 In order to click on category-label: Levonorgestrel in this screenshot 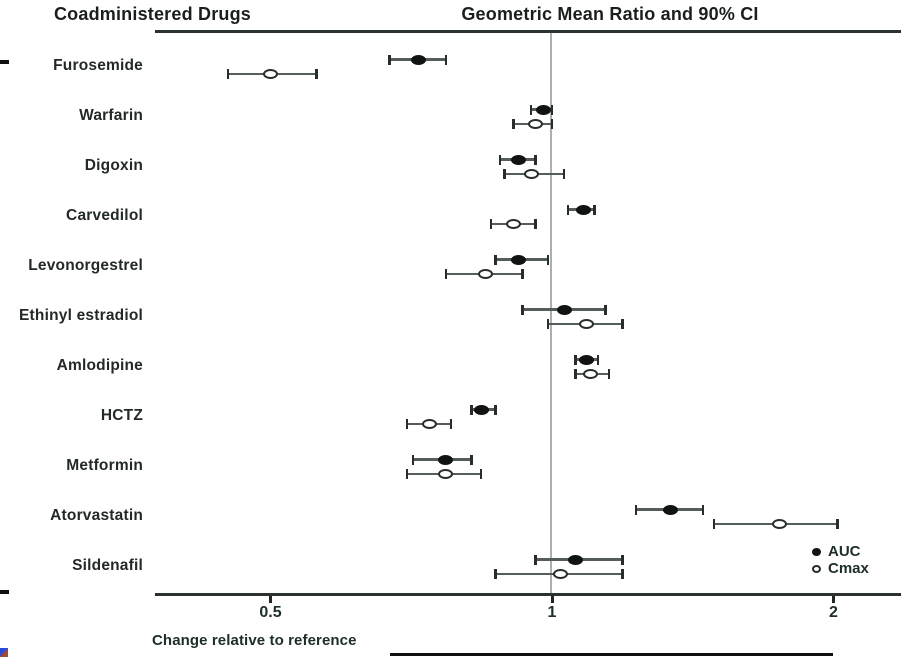, I will do `click(85, 265)`.